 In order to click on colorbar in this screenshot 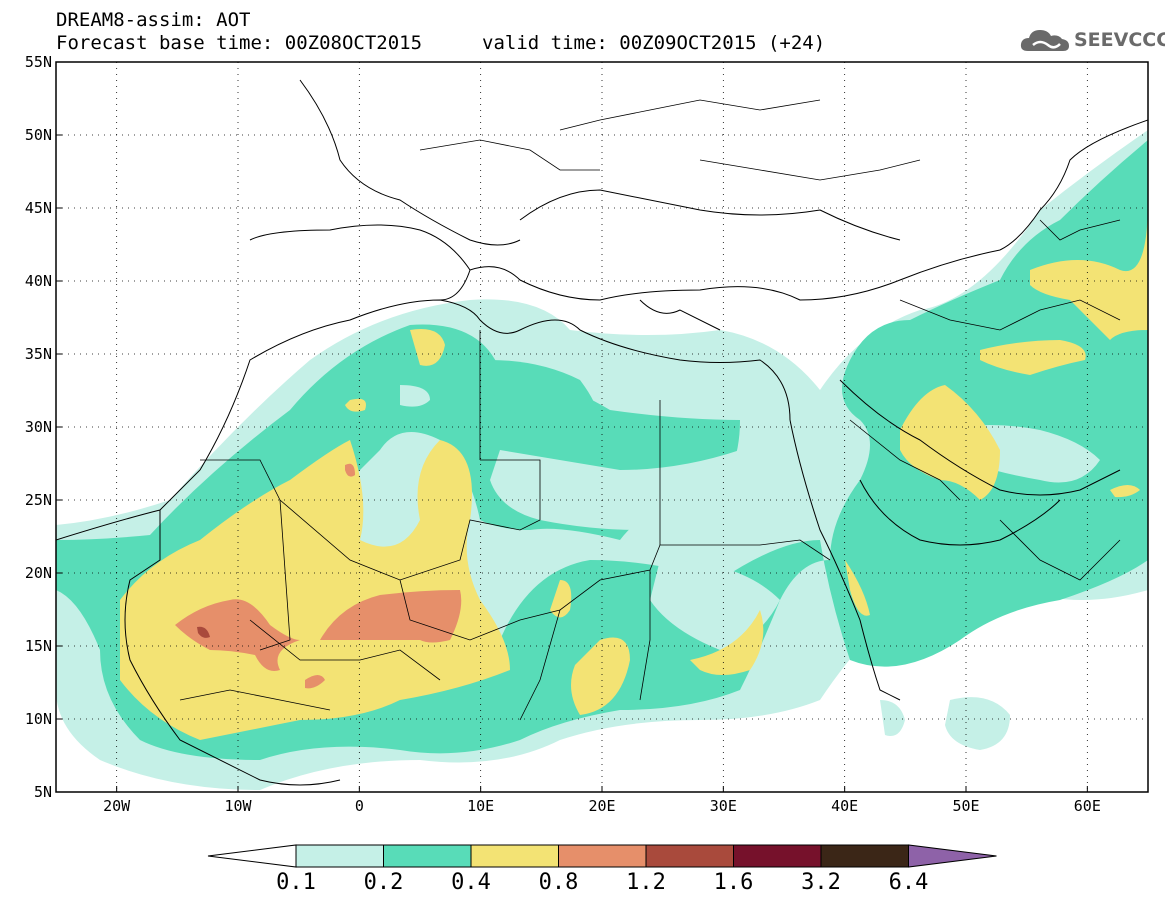, I will do `click(602, 856)`.